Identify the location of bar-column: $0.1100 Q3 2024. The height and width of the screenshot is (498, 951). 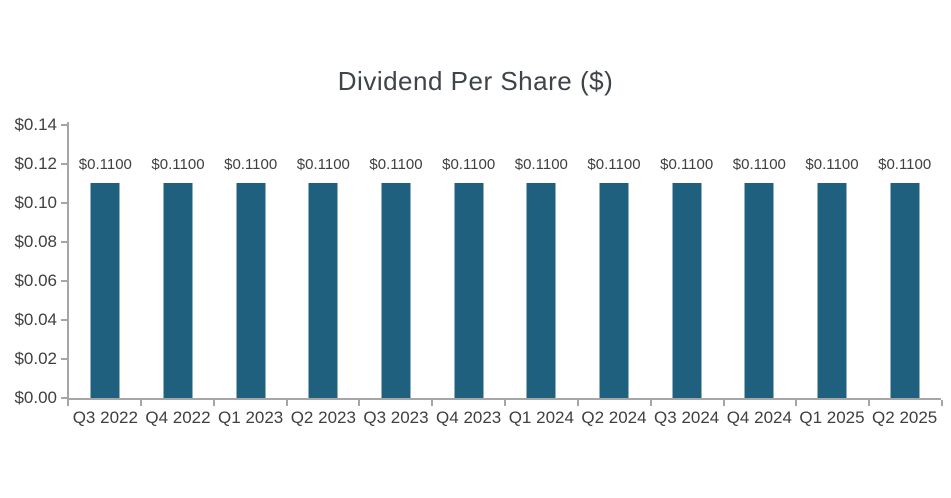
(686, 276).